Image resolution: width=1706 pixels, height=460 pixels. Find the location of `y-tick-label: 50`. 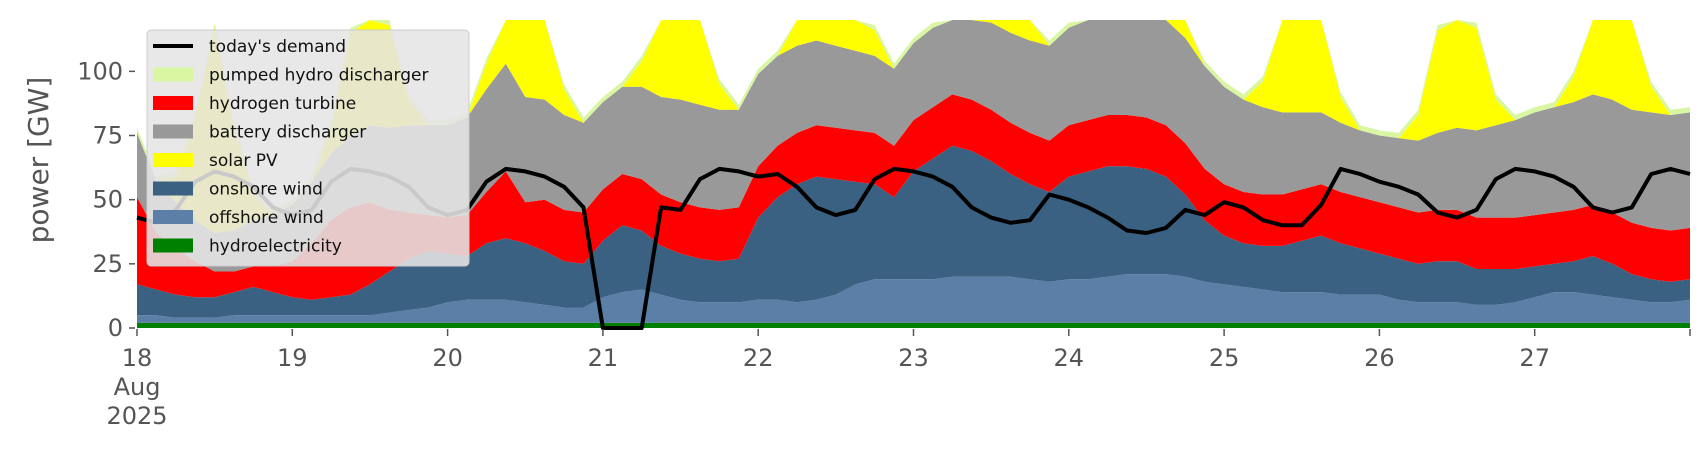

y-tick-label: 50 is located at coordinates (107, 200).